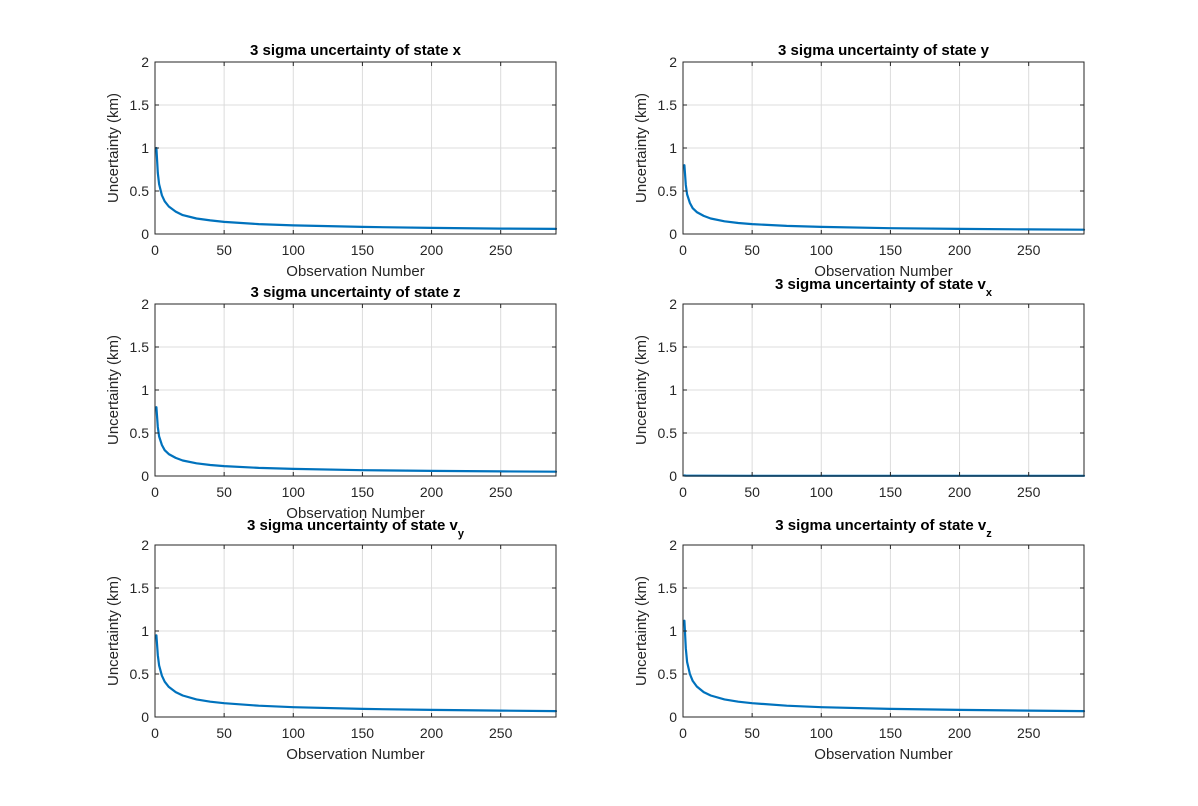 This screenshot has height=806, width=1198. Describe the element at coordinates (461, 534) in the screenshot. I see `chart-title-subscript: y` at that location.